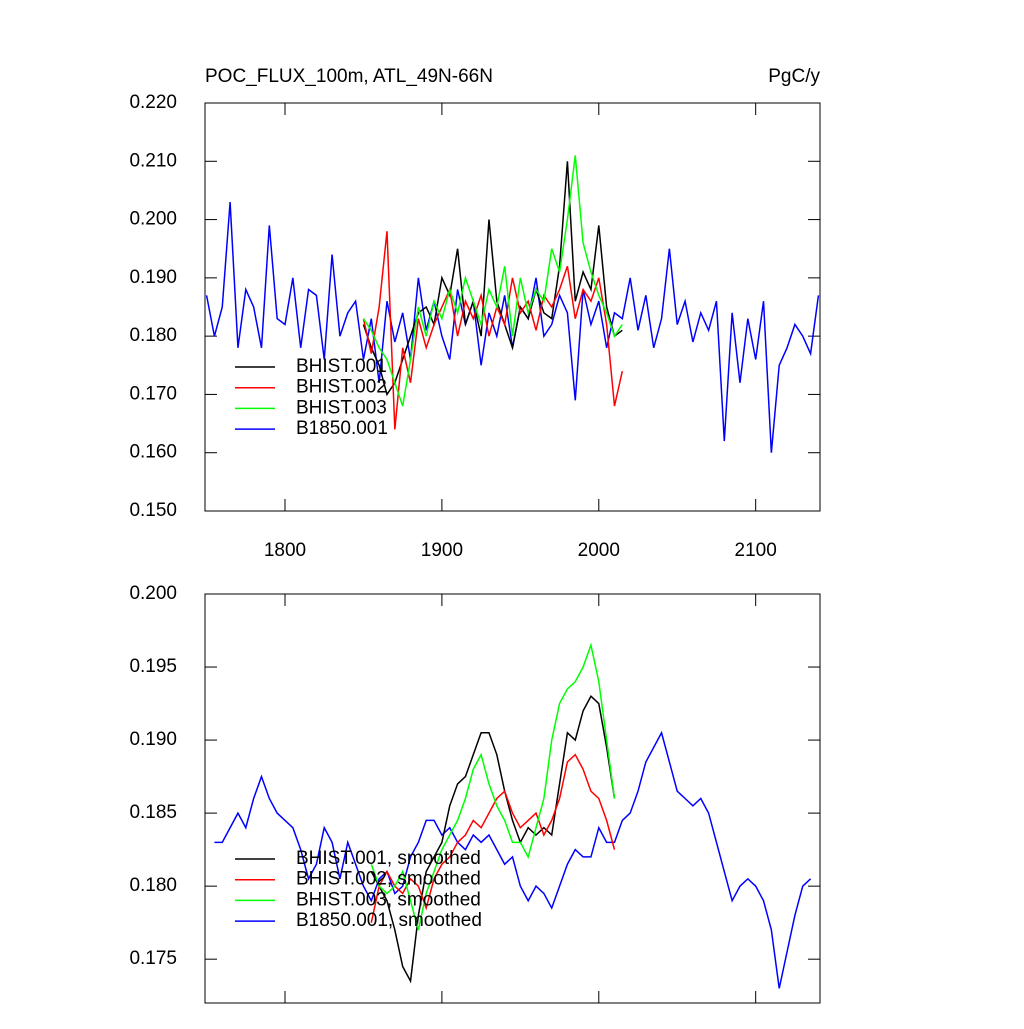 This screenshot has height=1029, width=1024. Describe the element at coordinates (342, 428) in the screenshot. I see `legend-label: B1850.001` at that location.